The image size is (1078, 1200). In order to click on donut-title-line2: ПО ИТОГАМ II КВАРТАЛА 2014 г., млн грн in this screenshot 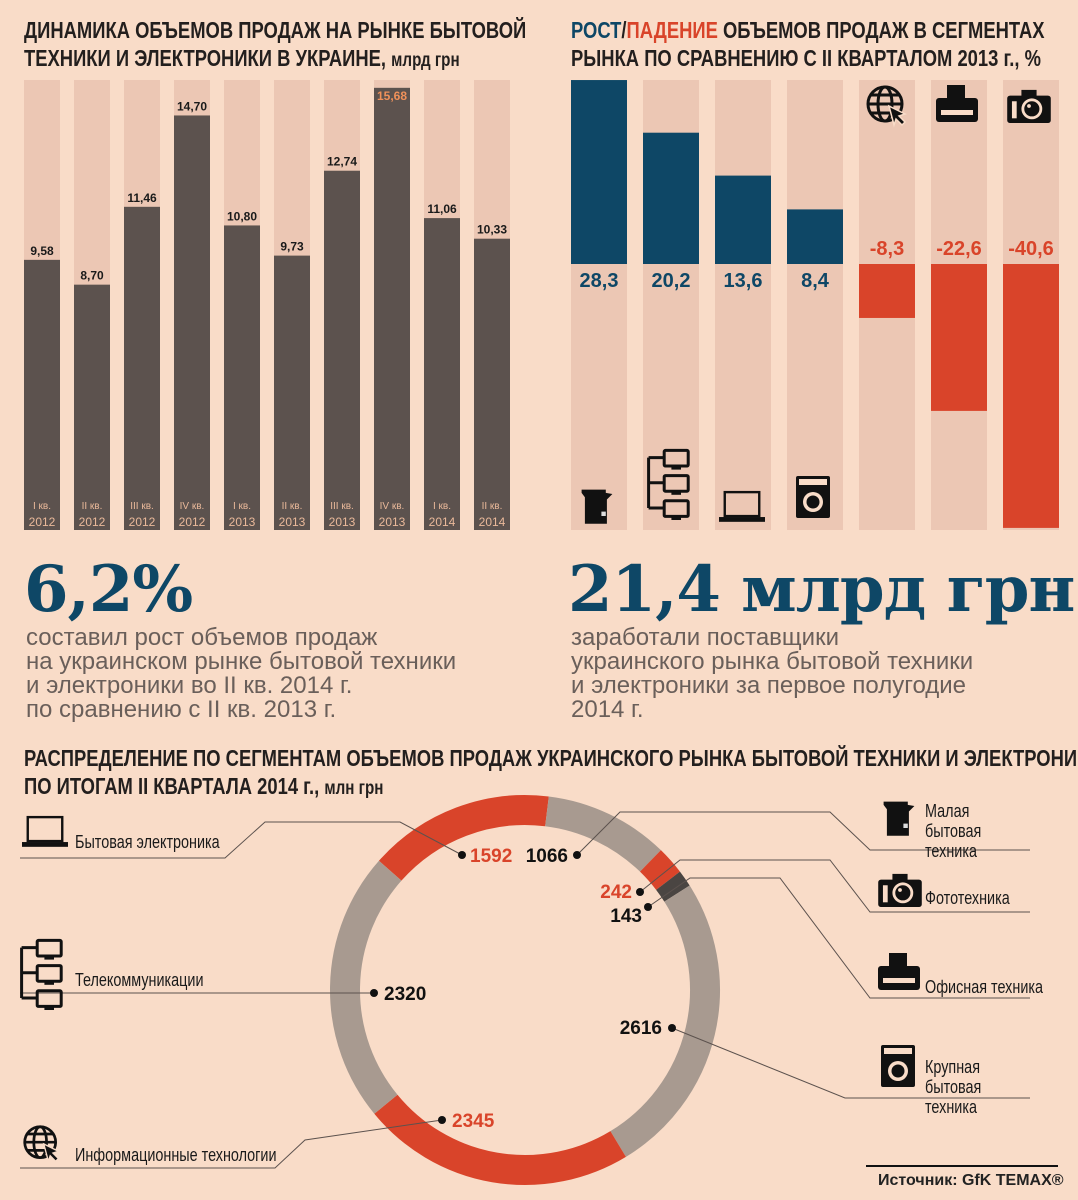, I will do `click(551, 787)`.